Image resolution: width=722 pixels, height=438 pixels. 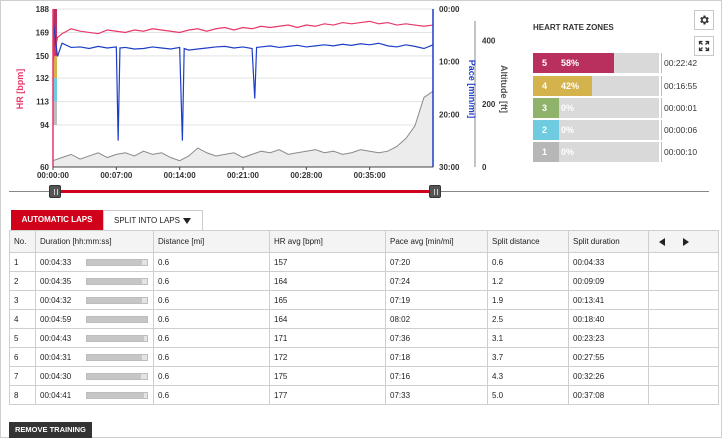 What do you see at coordinates (626, 63) in the screenshot?
I see `zone-row-5: 5 58% 00:22:42` at bounding box center [626, 63].